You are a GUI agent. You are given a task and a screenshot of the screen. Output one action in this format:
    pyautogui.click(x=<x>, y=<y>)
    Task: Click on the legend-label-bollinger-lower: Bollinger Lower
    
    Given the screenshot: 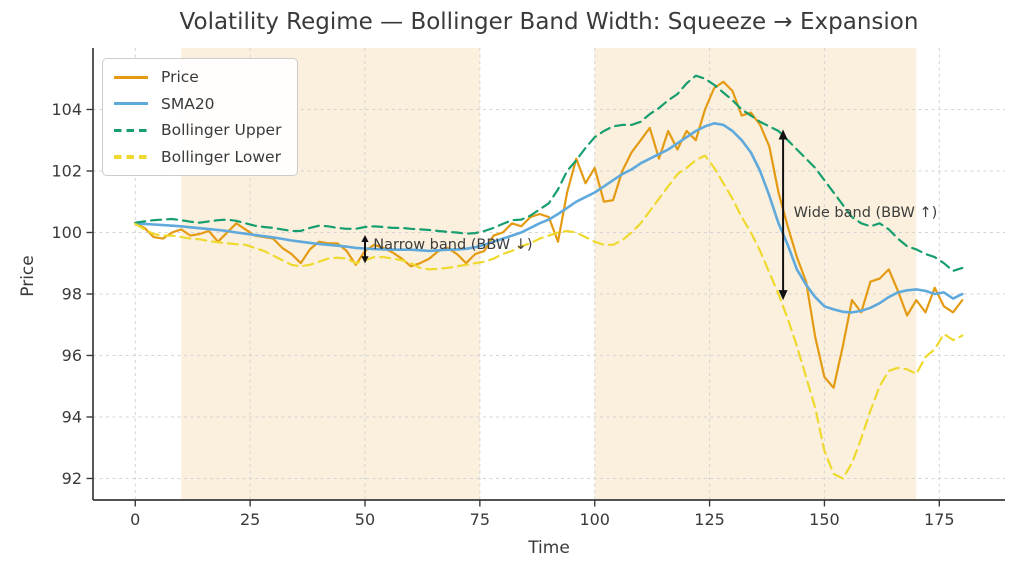 What is the action you would take?
    pyautogui.click(x=221, y=156)
    